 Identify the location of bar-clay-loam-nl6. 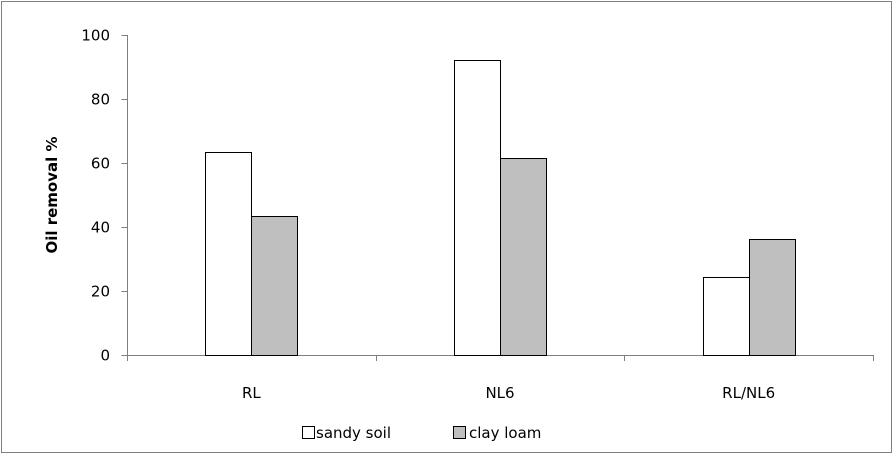
(523, 257).